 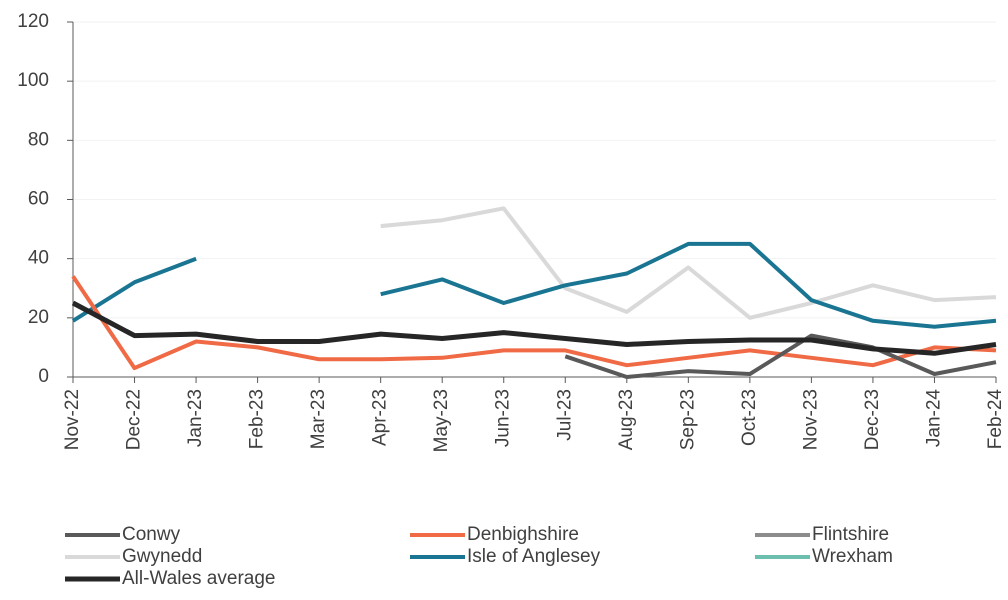 What do you see at coordinates (198, 578) in the screenshot?
I see `legend-label: All-Wales average` at bounding box center [198, 578].